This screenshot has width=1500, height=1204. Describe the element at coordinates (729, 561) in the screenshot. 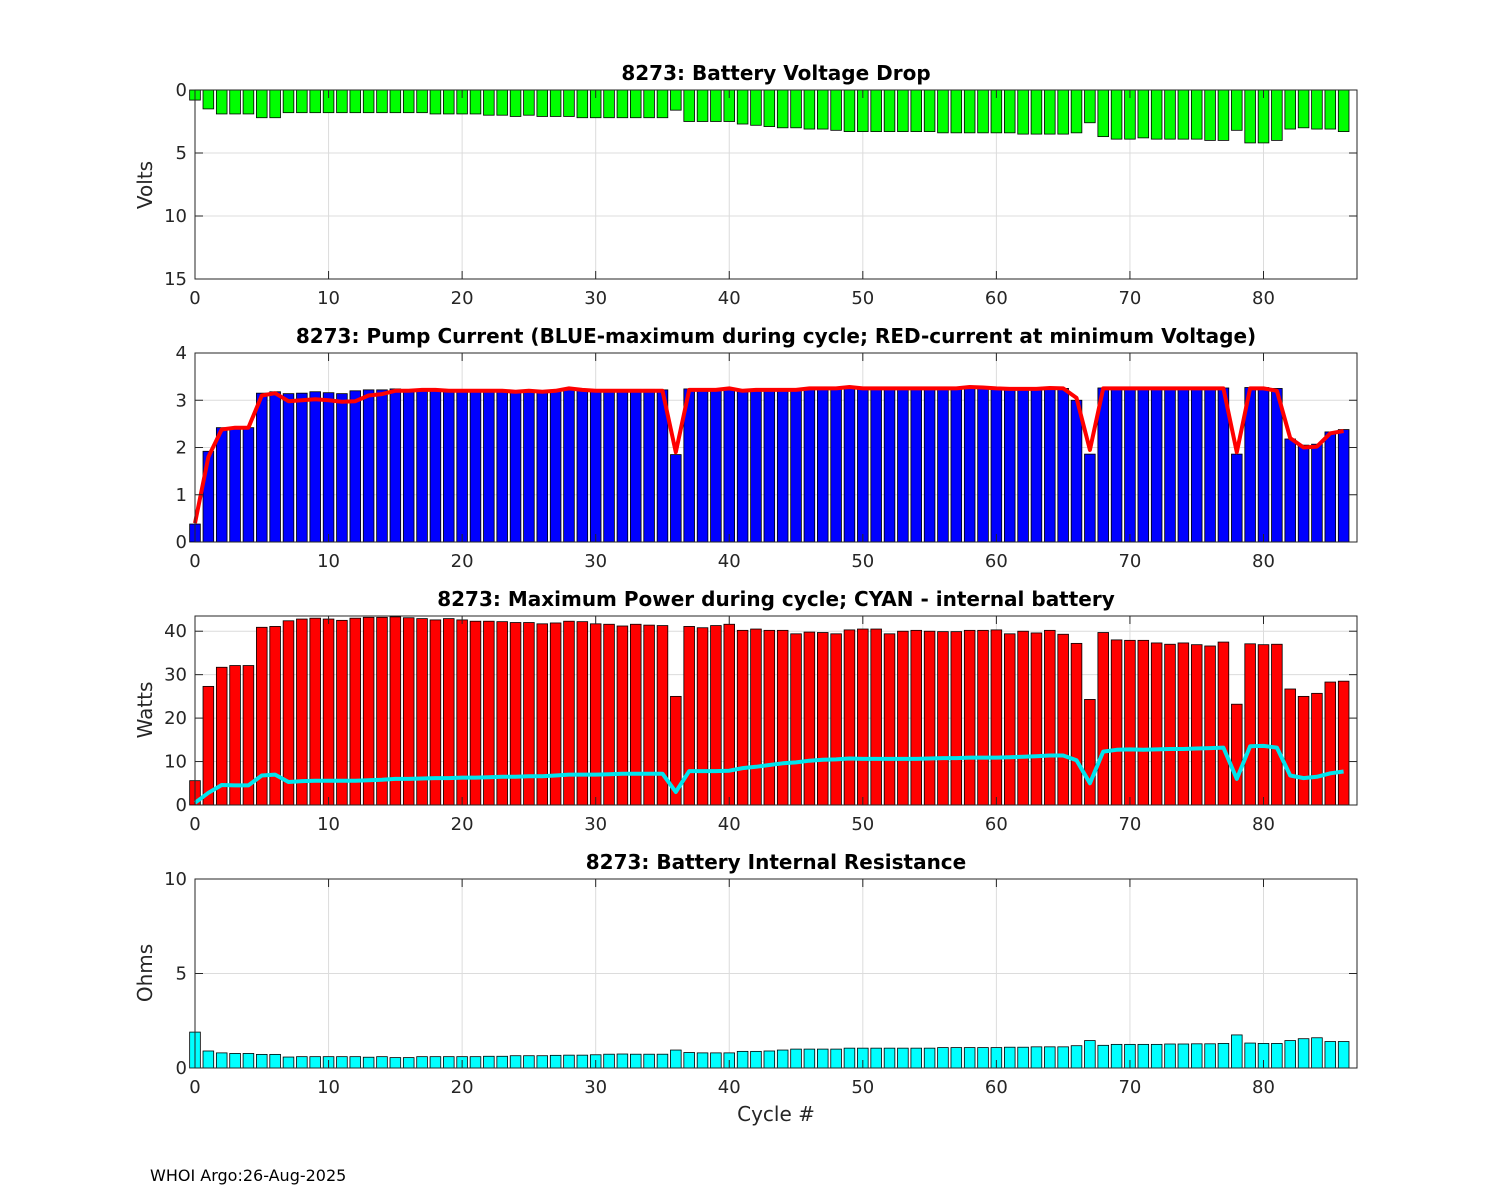

I see `pump-current-xtick-label: 40` at that location.